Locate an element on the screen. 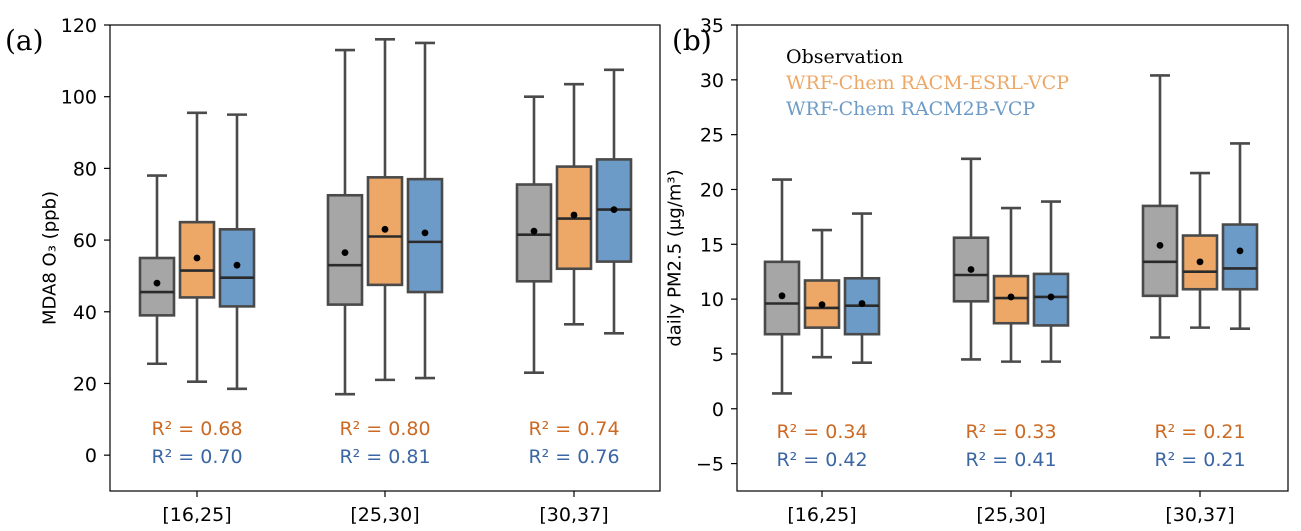 Image resolution: width=1301 pixels, height=531 pixels. r2-racm2b-label: R² = 0.42 is located at coordinates (821, 460).